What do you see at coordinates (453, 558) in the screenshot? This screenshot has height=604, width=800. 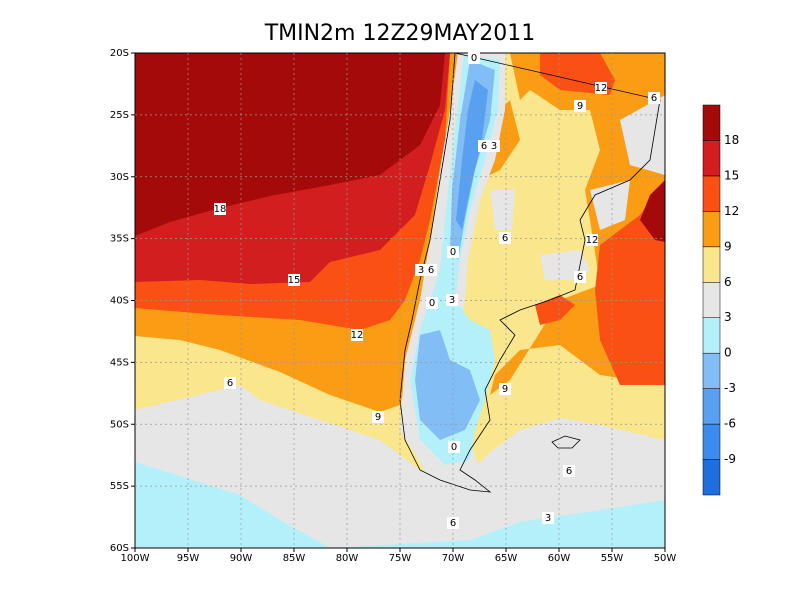 I see `lon-label: 70W` at bounding box center [453, 558].